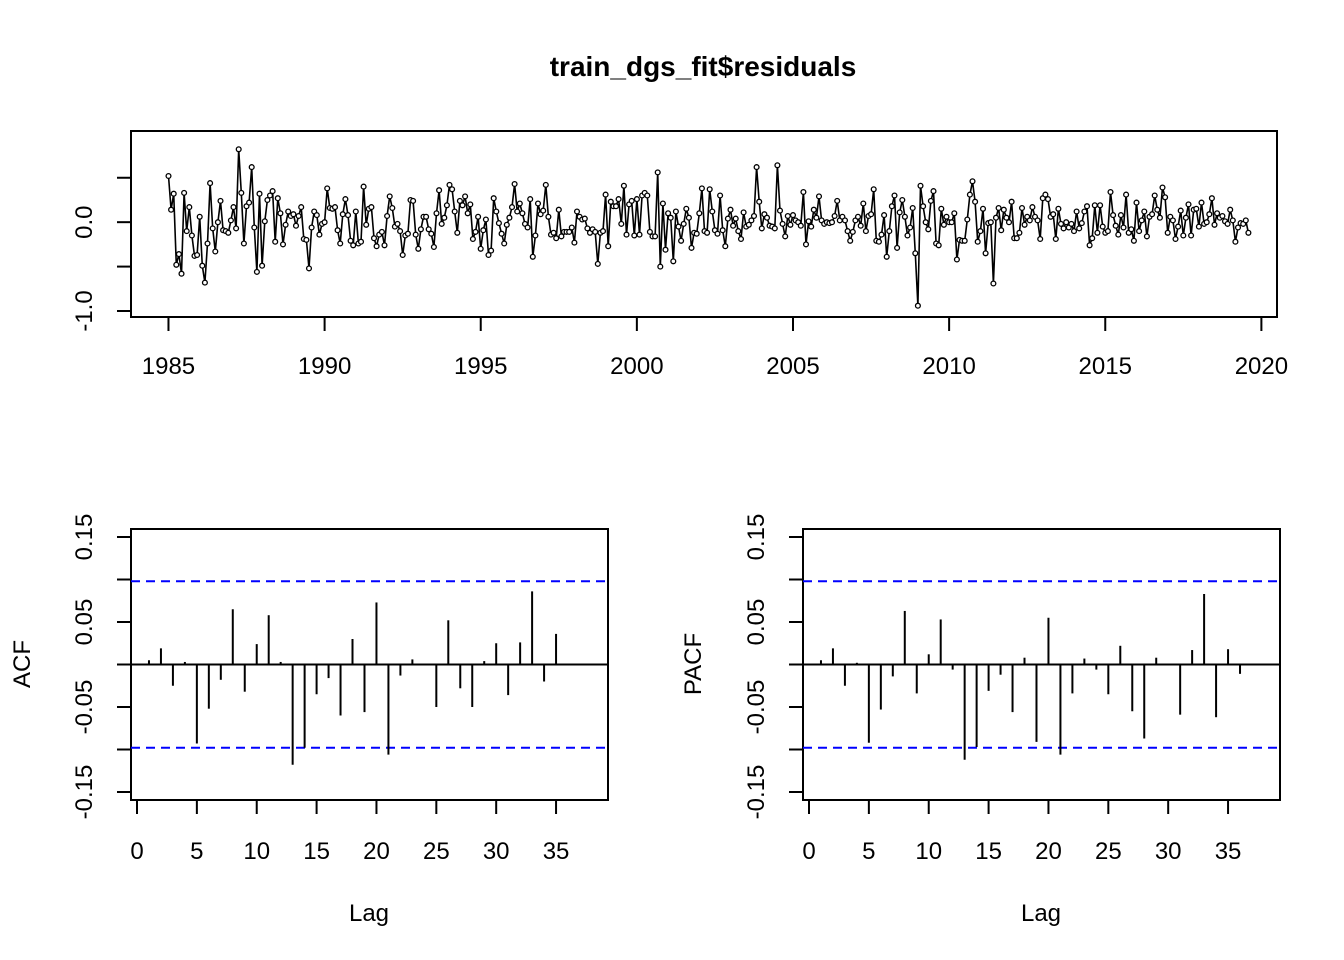 The width and height of the screenshot is (1344, 960). I want to click on pacf-x-tick-label: 5, so click(868, 851).